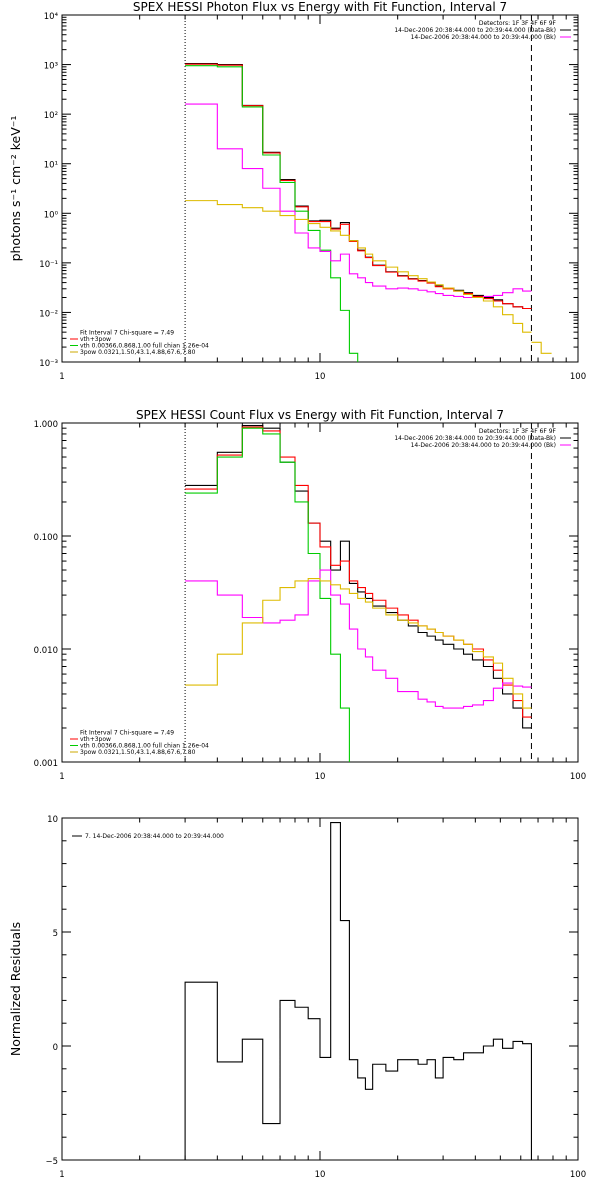  I want to click on y-tick-label: 10⁻¹, so click(48, 265).